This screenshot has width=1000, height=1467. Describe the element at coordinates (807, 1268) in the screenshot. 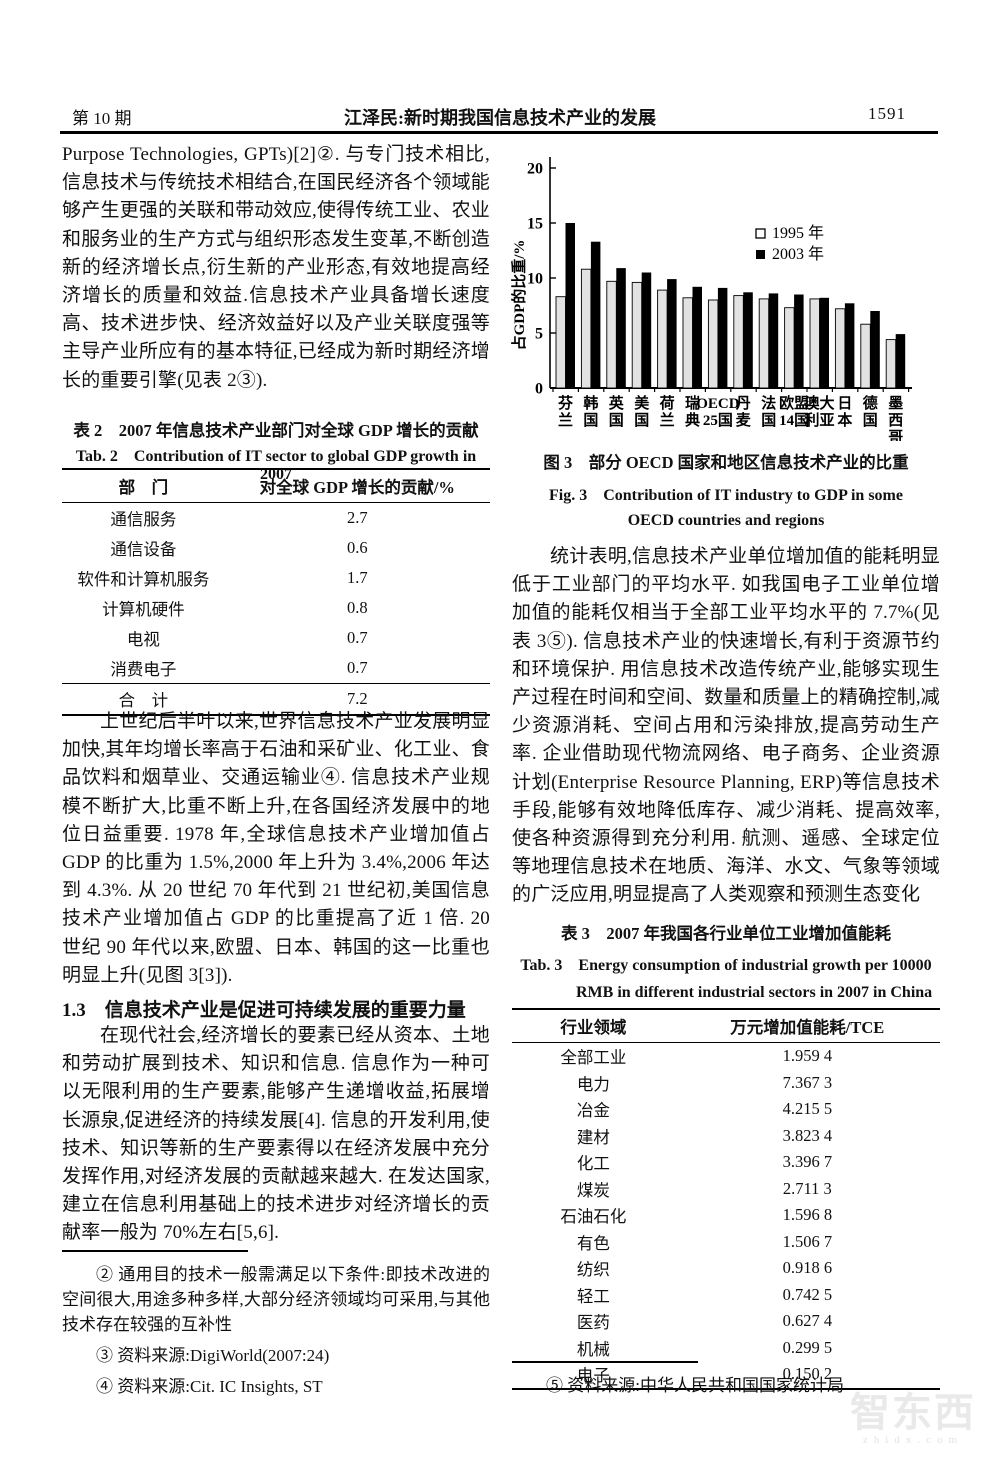

I see `table-cell: 0.918 6` at that location.